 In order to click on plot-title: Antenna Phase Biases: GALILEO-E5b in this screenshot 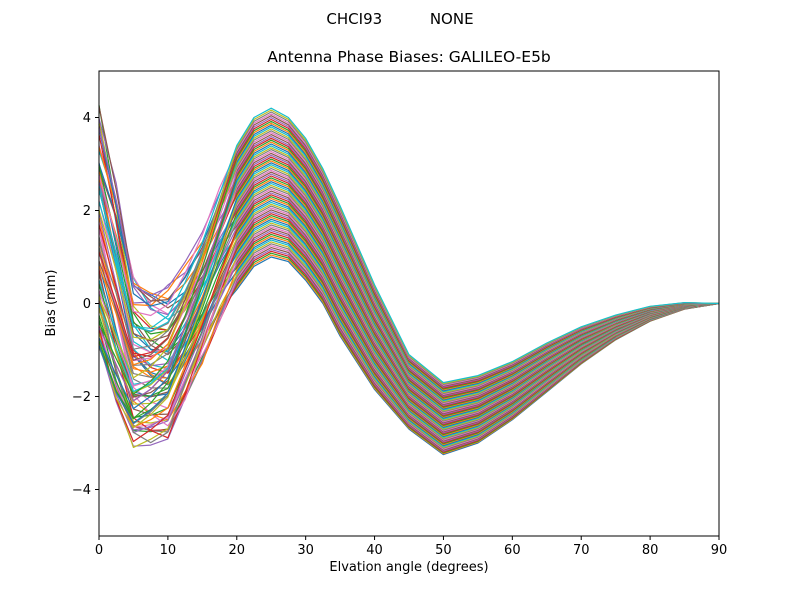, I will do `click(409, 57)`.